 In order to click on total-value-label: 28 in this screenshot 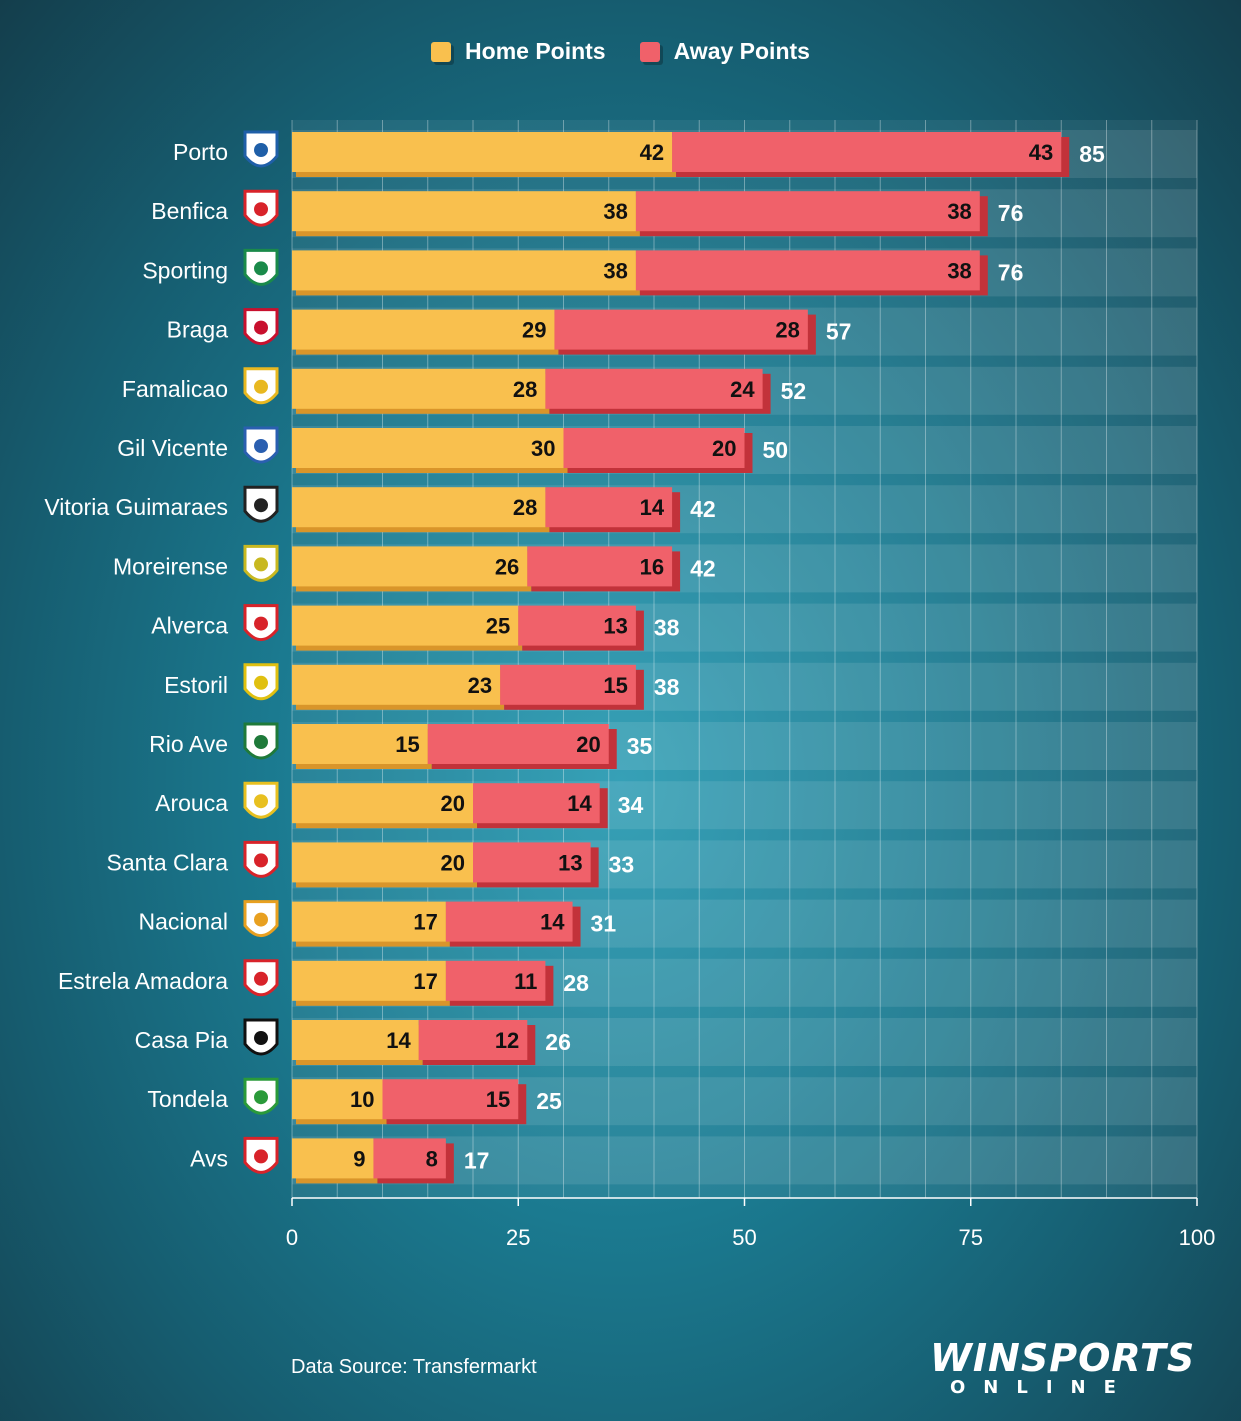, I will do `click(576, 983)`.